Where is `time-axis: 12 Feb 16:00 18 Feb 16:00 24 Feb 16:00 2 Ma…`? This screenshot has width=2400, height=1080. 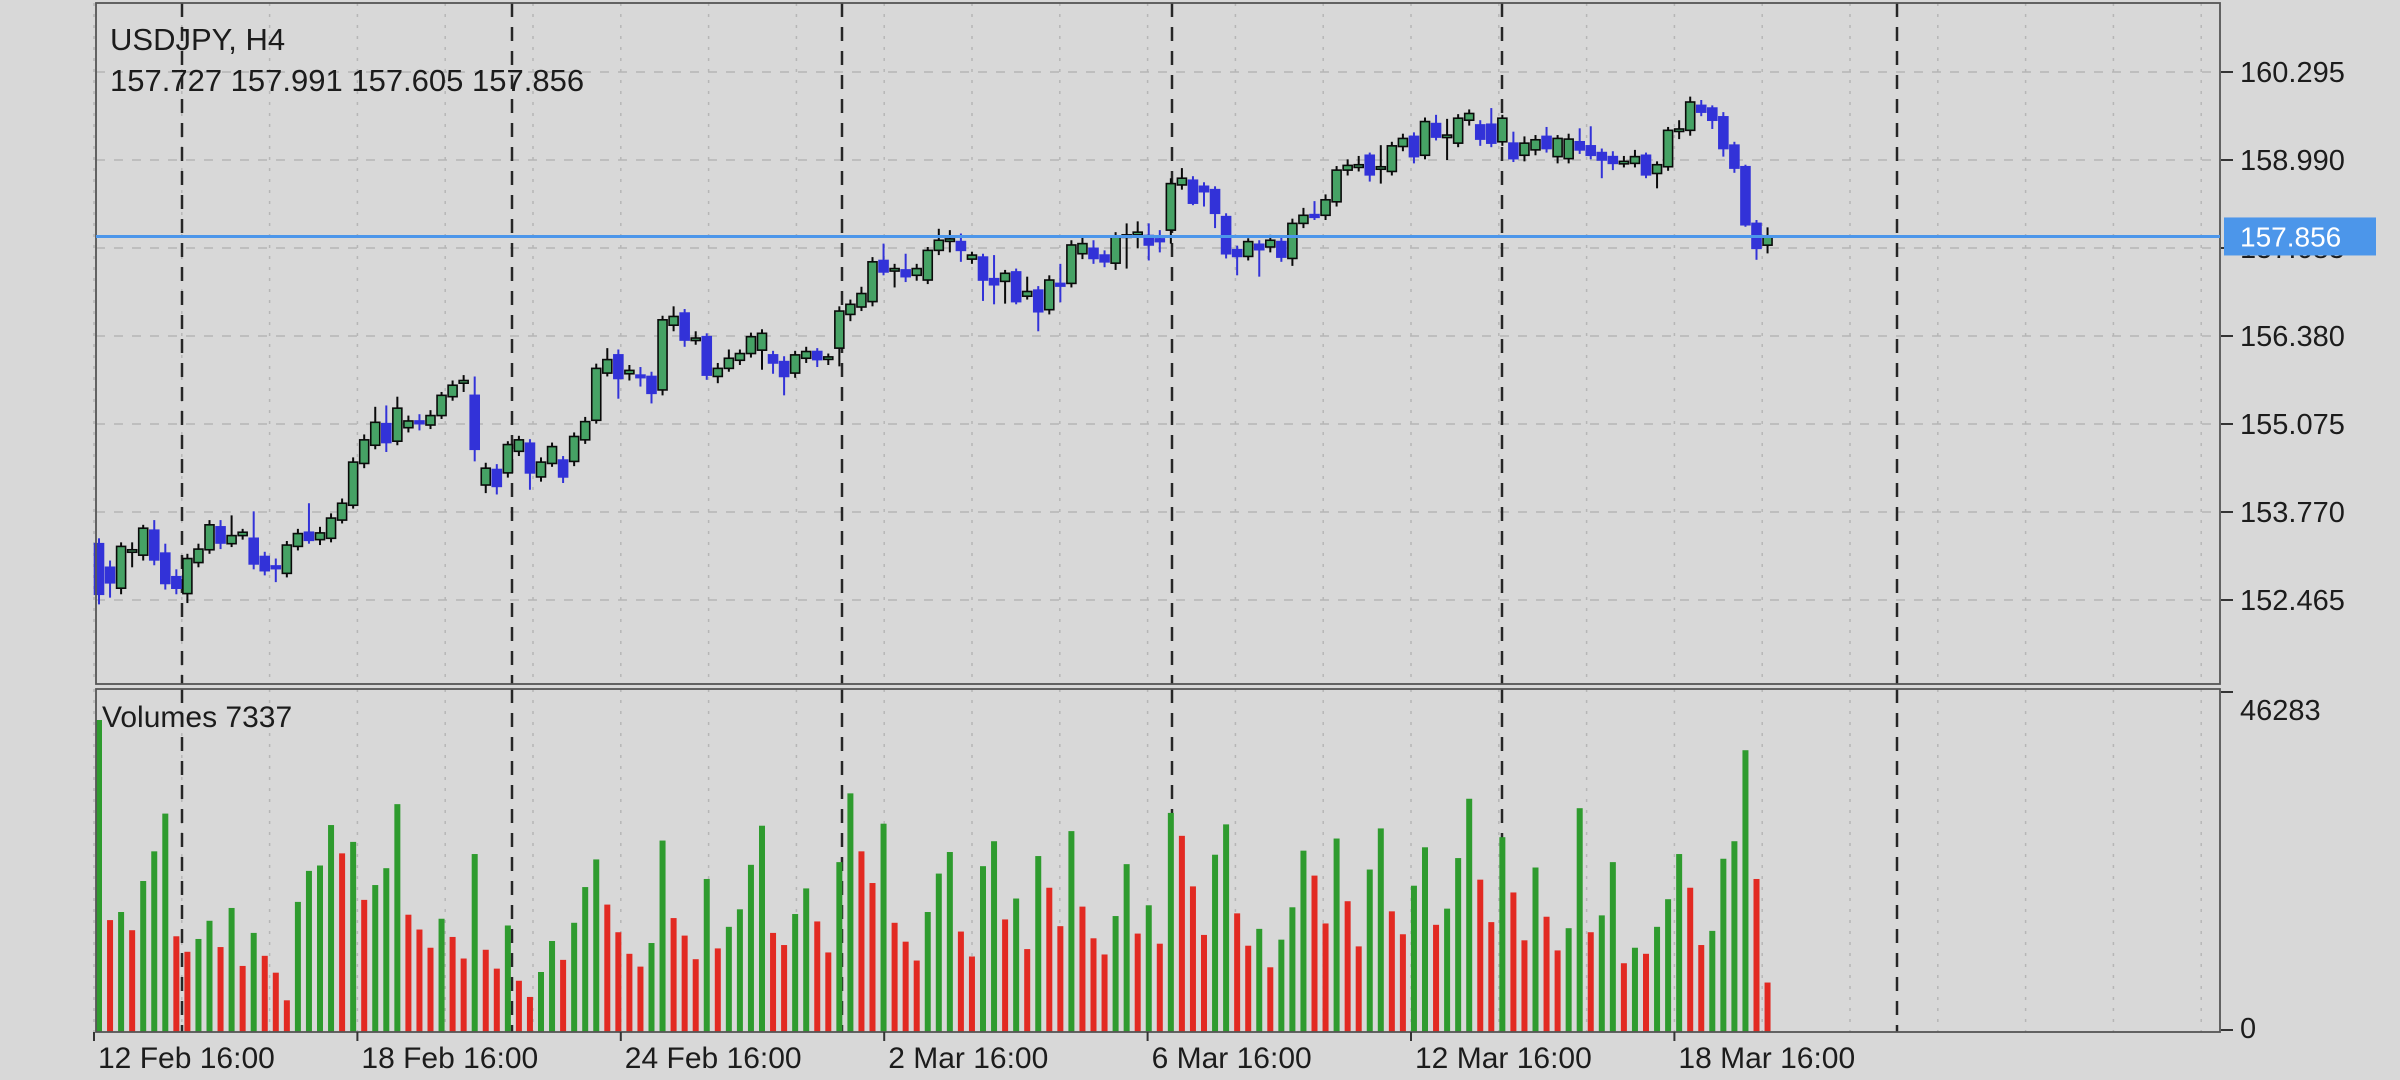
time-axis: 12 Feb 16:00 18 Feb 16:00 24 Feb 16:00 2 Ma… is located at coordinates (974, 1053).